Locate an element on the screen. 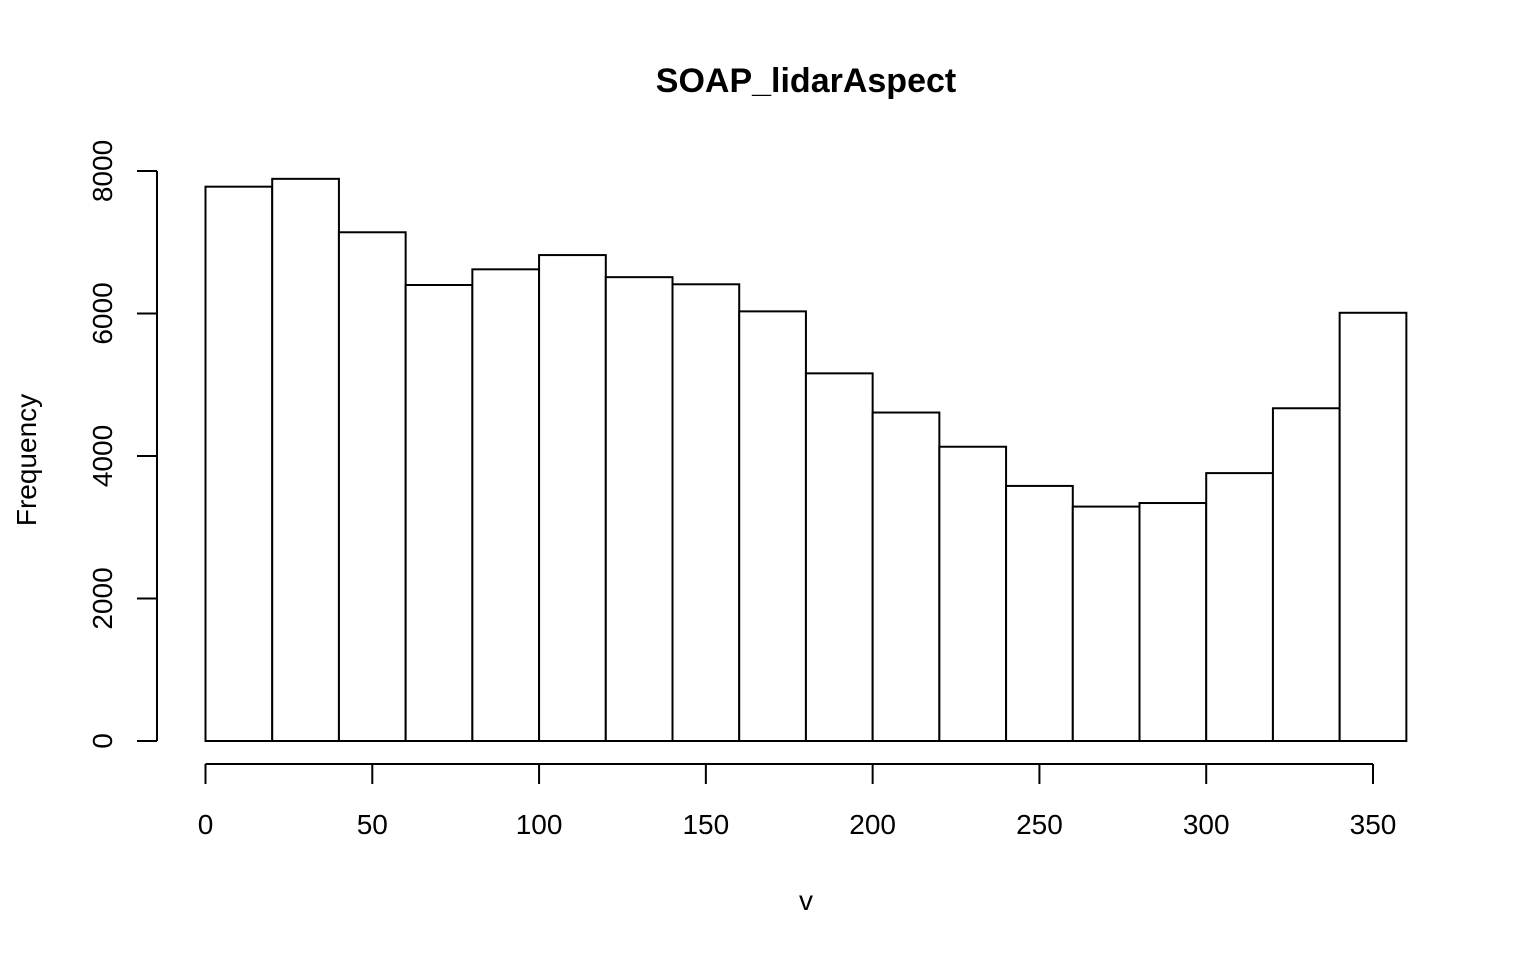 The height and width of the screenshot is (960, 1536). x-axis: 0 50 100 150 200 250 300 350 is located at coordinates (797, 801).